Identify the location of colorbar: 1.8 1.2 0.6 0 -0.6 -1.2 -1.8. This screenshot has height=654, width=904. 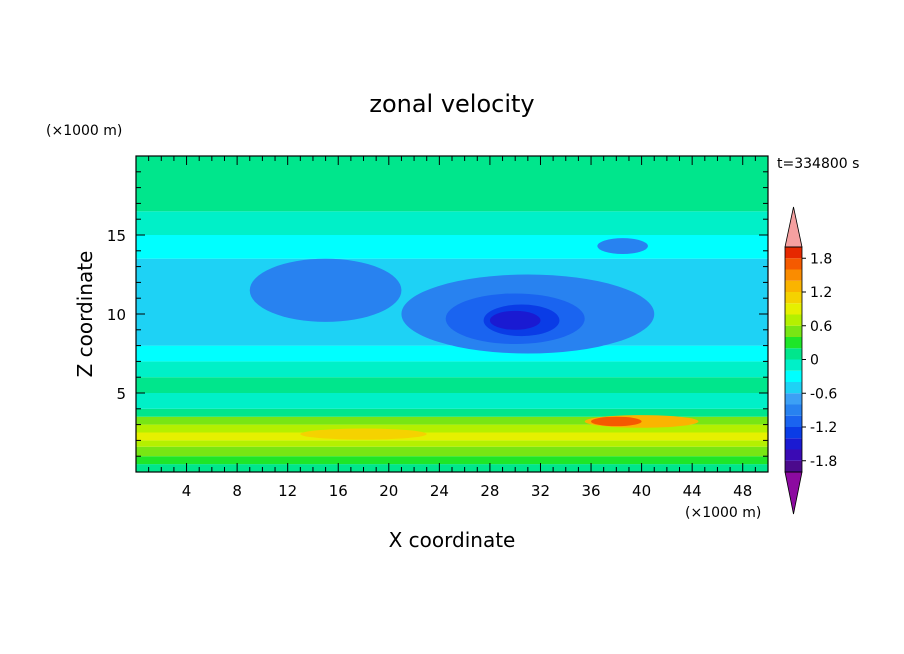
(810, 360).